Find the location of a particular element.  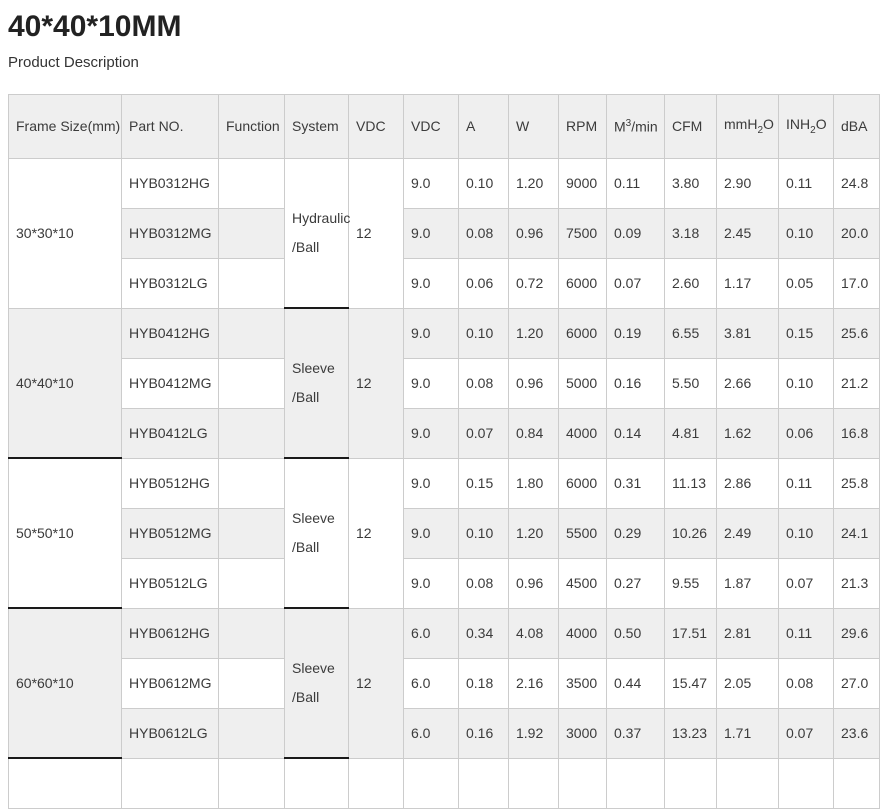

cell-cfm: 3.18 is located at coordinates (690, 233).